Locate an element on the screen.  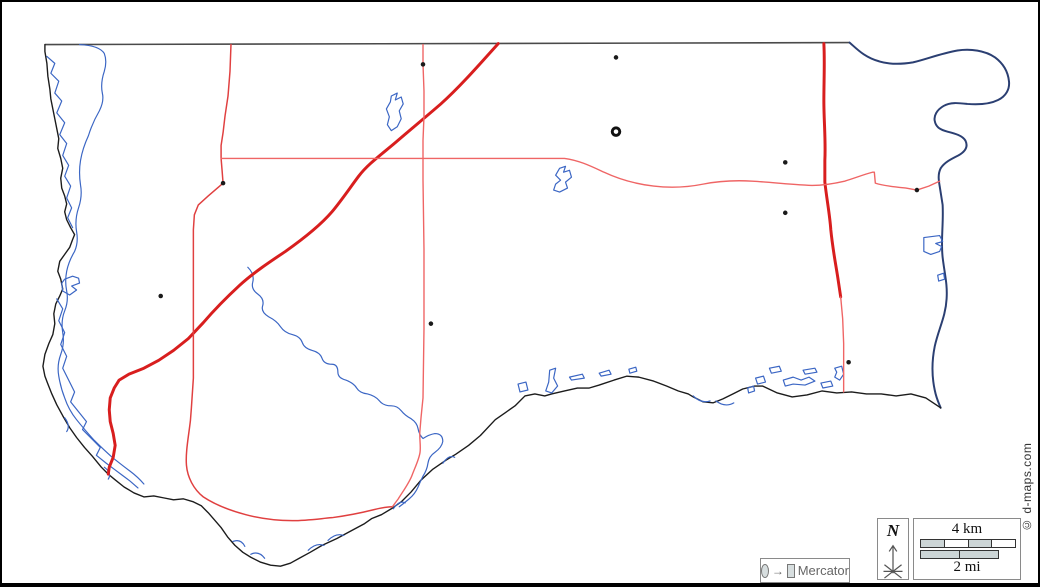
west-river-braid-lower is located at coordinates (97, 393).